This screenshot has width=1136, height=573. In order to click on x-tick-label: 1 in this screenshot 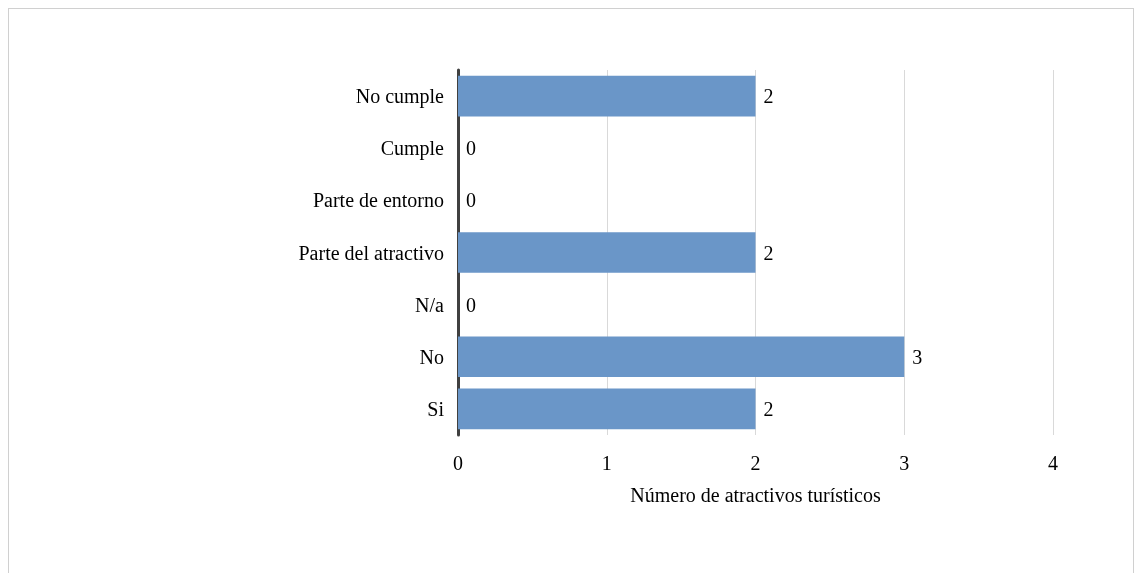, I will do `click(606, 463)`.